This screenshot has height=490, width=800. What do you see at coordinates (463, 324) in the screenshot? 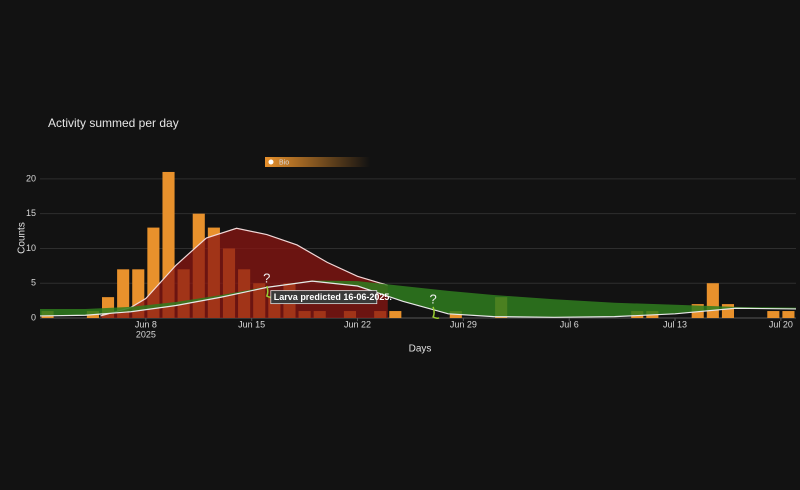
I see `x-tick-label: Jun 29` at bounding box center [463, 324].